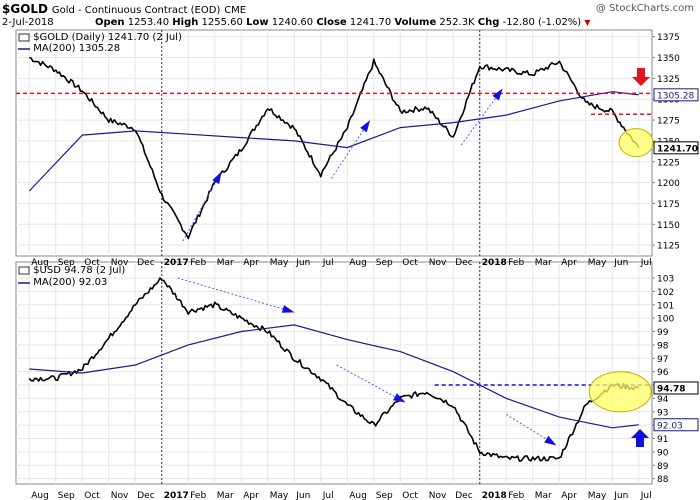 The image size is (700, 500). Describe the element at coordinates (370, 22) in the screenshot. I see `close-value: 1241.70` at that location.